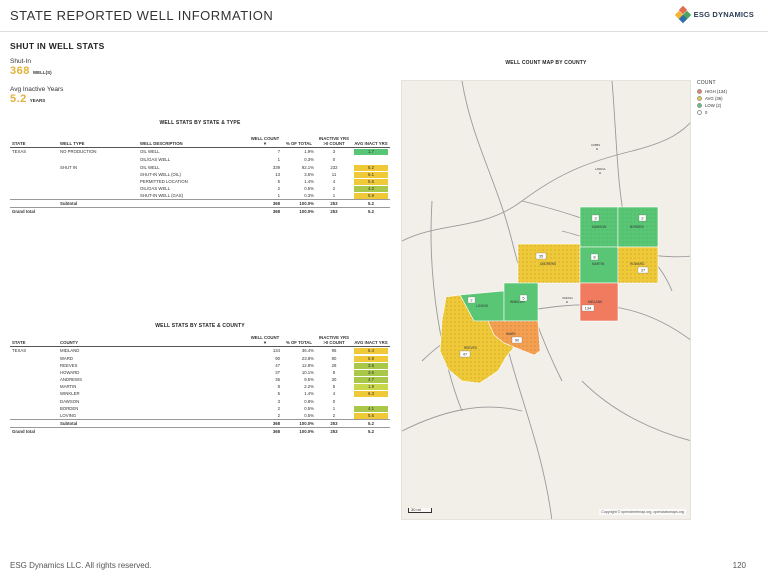 This screenshot has width=768, height=585. Describe the element at coordinates (70, 372) in the screenshot. I see `county-cell: HOWARD` at that location.